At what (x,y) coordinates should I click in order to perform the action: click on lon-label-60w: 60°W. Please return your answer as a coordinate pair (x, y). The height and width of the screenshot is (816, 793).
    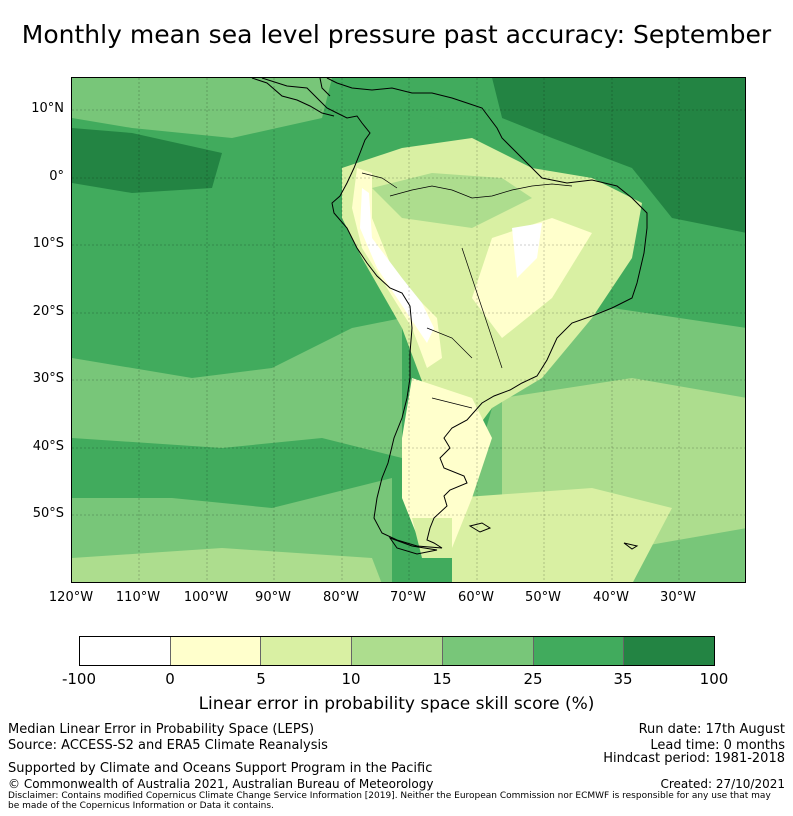
    Looking at the image, I should click on (476, 597).